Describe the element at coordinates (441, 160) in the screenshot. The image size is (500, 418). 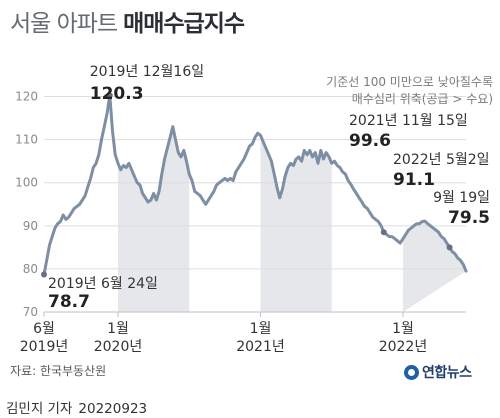
I see `annotation-date-3: 2022년 5월2일` at that location.